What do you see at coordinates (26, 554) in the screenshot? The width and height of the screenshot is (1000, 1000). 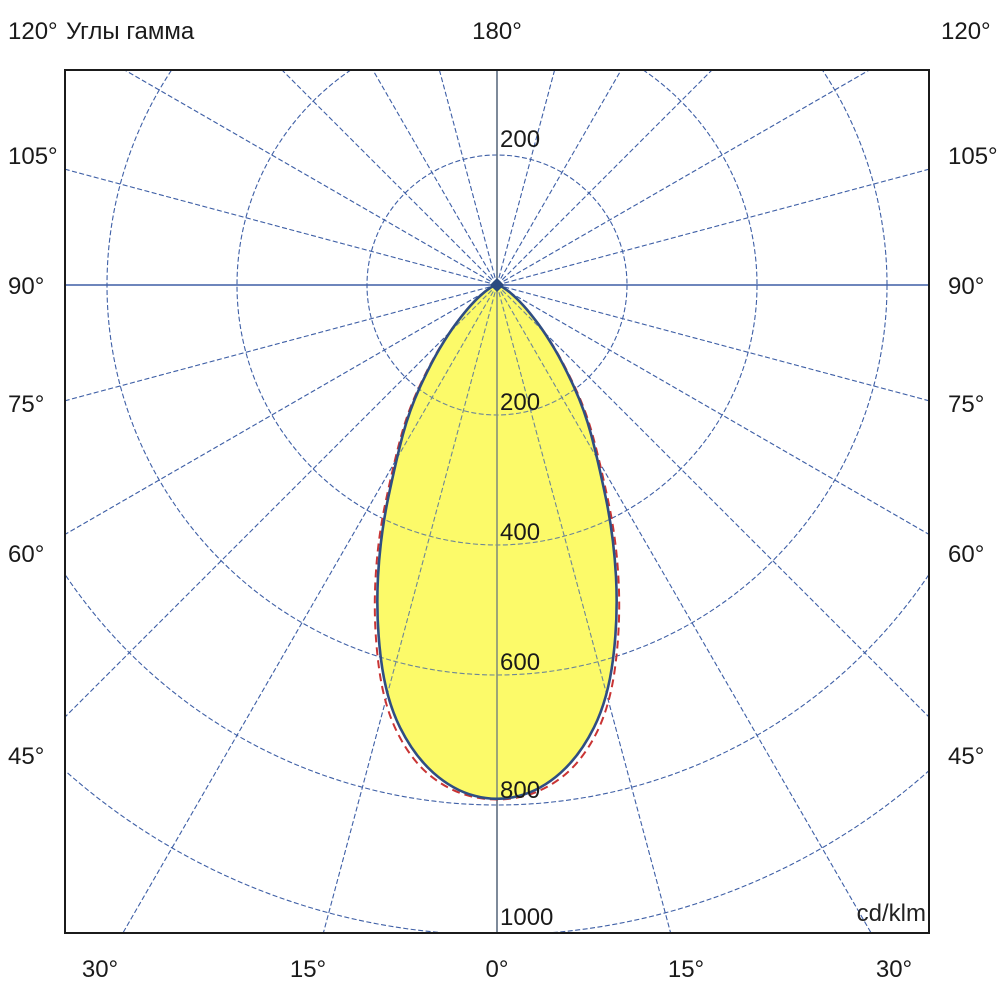 I see `gamma-label-left-60: 60°` at bounding box center [26, 554].